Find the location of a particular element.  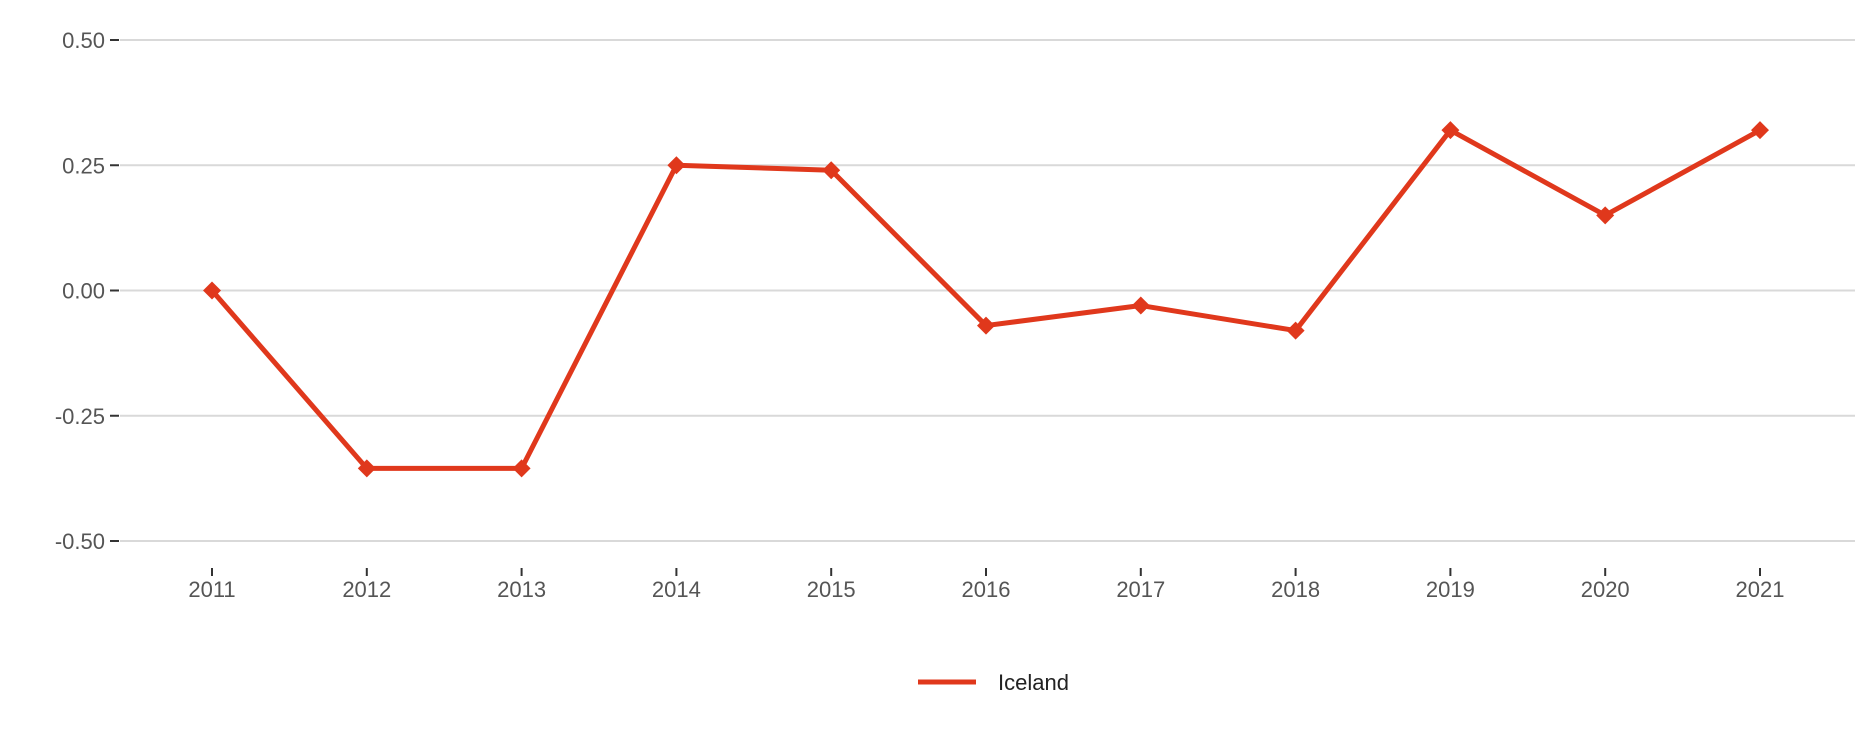

y-tick-label-4: -0.50 is located at coordinates (80, 541).